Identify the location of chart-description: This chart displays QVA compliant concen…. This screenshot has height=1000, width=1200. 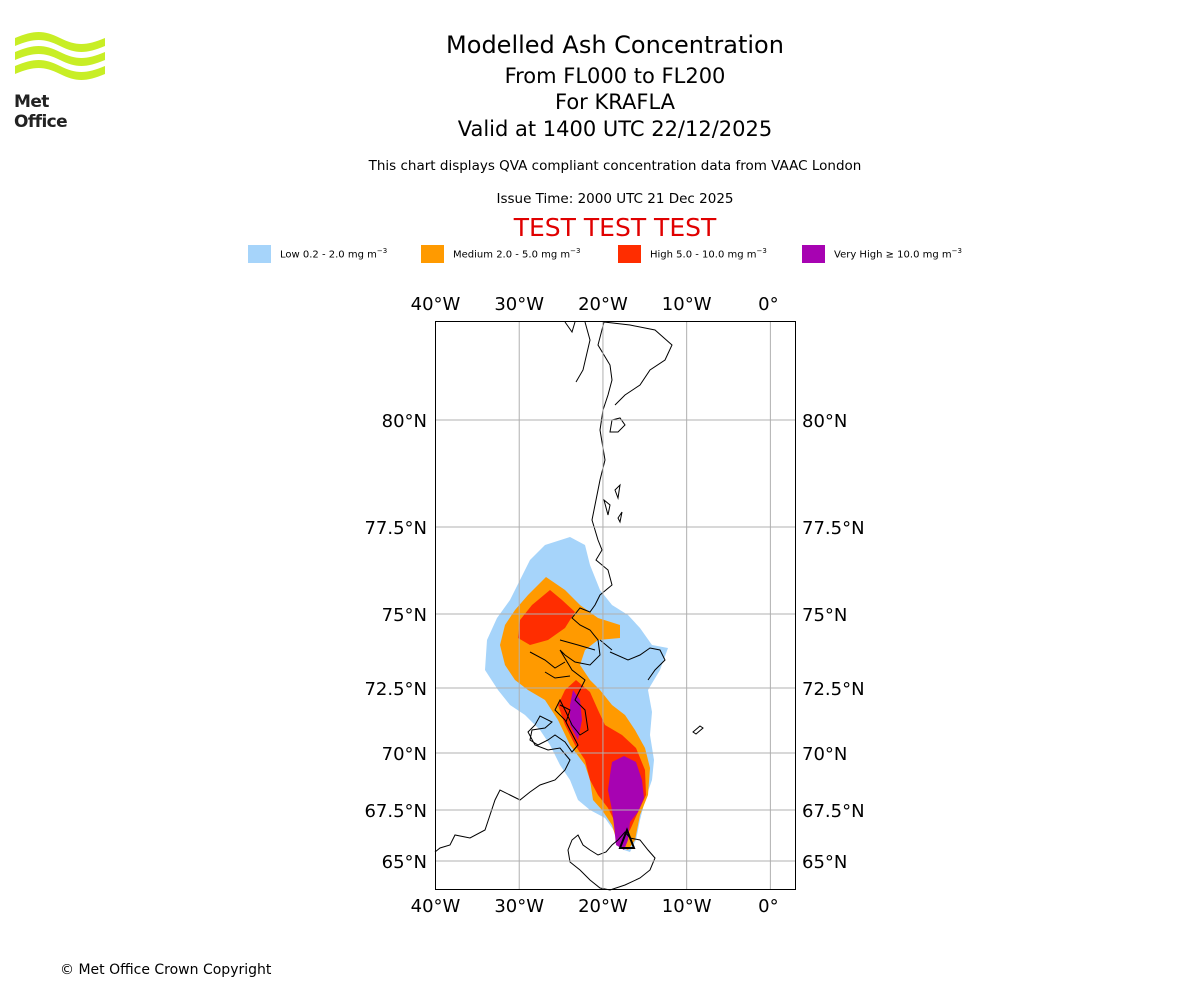
(615, 166).